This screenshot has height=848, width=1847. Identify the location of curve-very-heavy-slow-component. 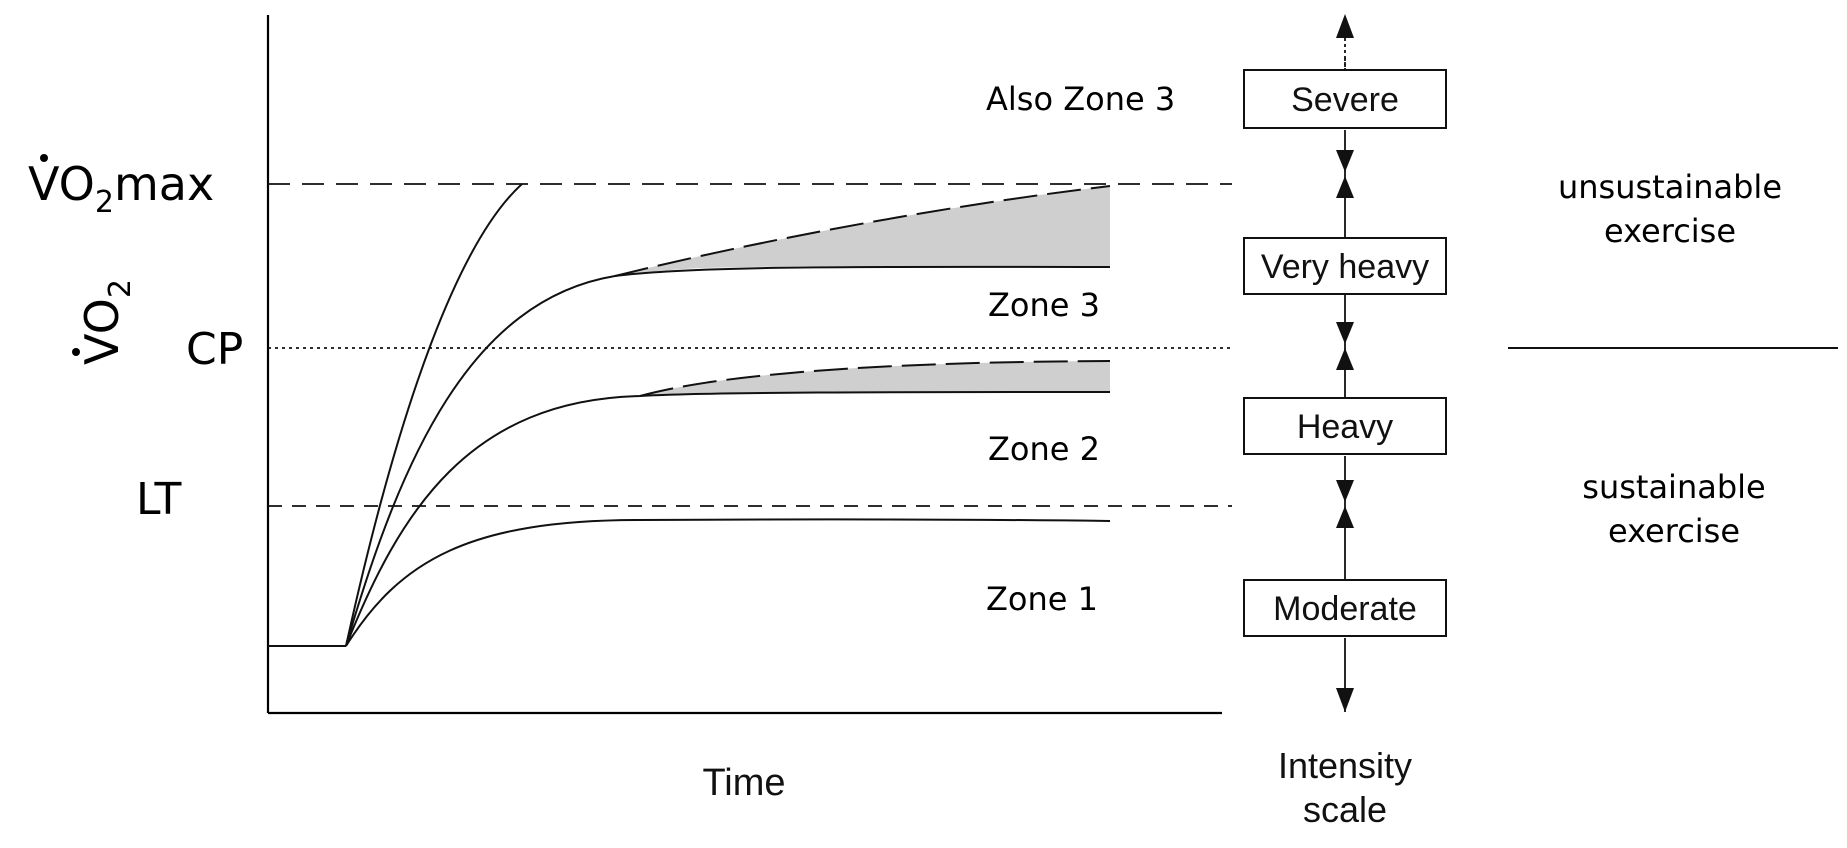
(862, 231).